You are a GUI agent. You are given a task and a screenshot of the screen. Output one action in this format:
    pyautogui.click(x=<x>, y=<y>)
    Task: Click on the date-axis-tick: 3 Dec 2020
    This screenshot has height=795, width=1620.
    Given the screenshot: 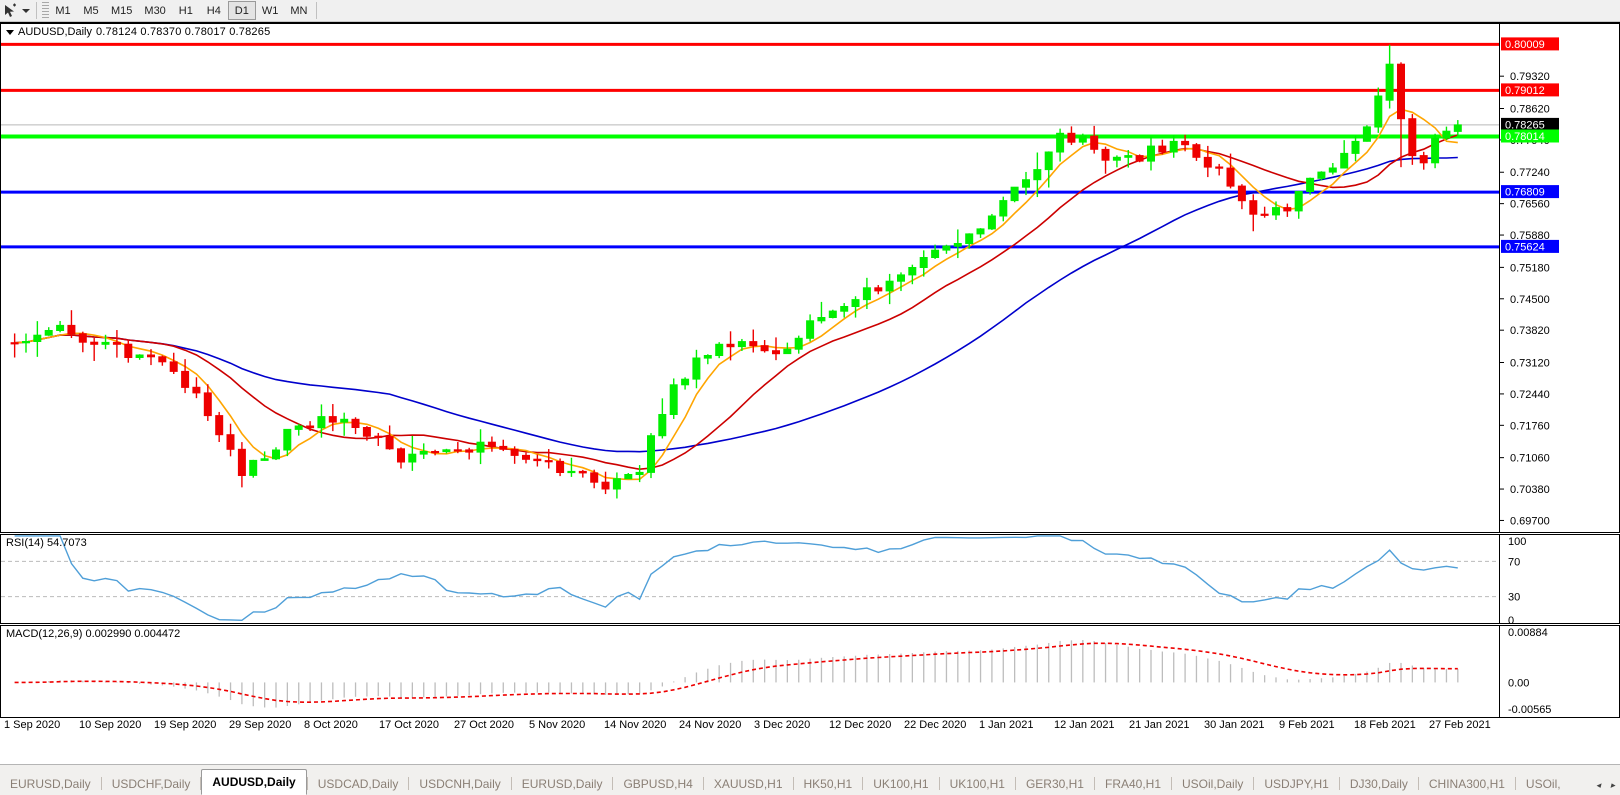 What is the action you would take?
    pyautogui.click(x=782, y=725)
    